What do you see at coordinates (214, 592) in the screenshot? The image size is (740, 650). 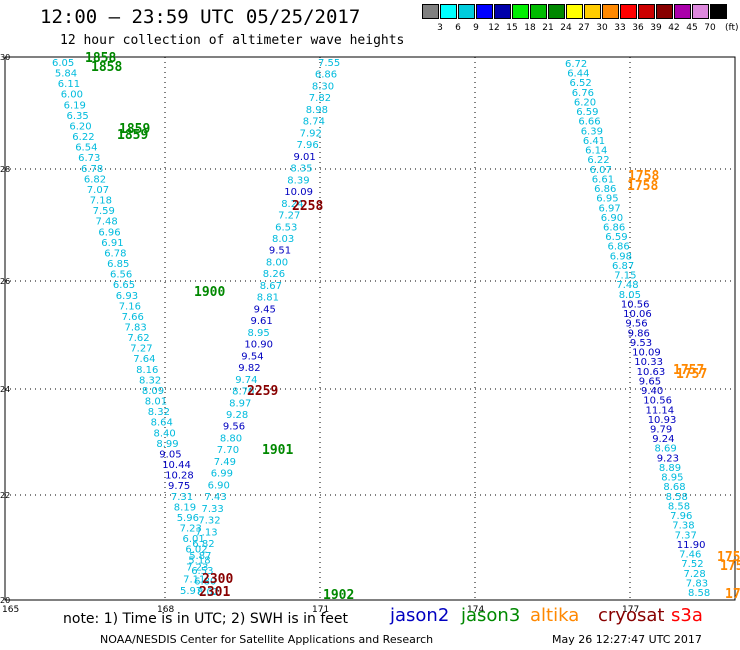 I see `pass-time-label: 2301` at bounding box center [214, 592].